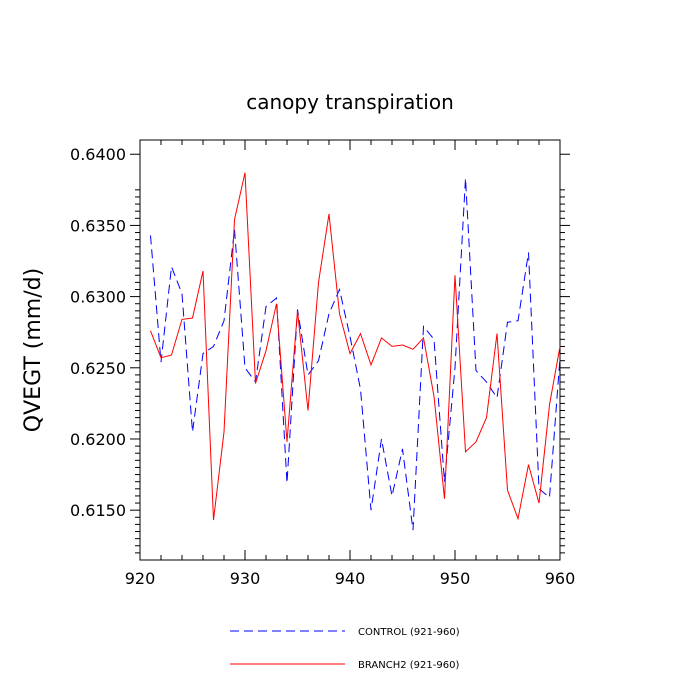 Image resolution: width=700 pixels, height=700 pixels. I want to click on y-tick-label: 0.6400, so click(98, 154).